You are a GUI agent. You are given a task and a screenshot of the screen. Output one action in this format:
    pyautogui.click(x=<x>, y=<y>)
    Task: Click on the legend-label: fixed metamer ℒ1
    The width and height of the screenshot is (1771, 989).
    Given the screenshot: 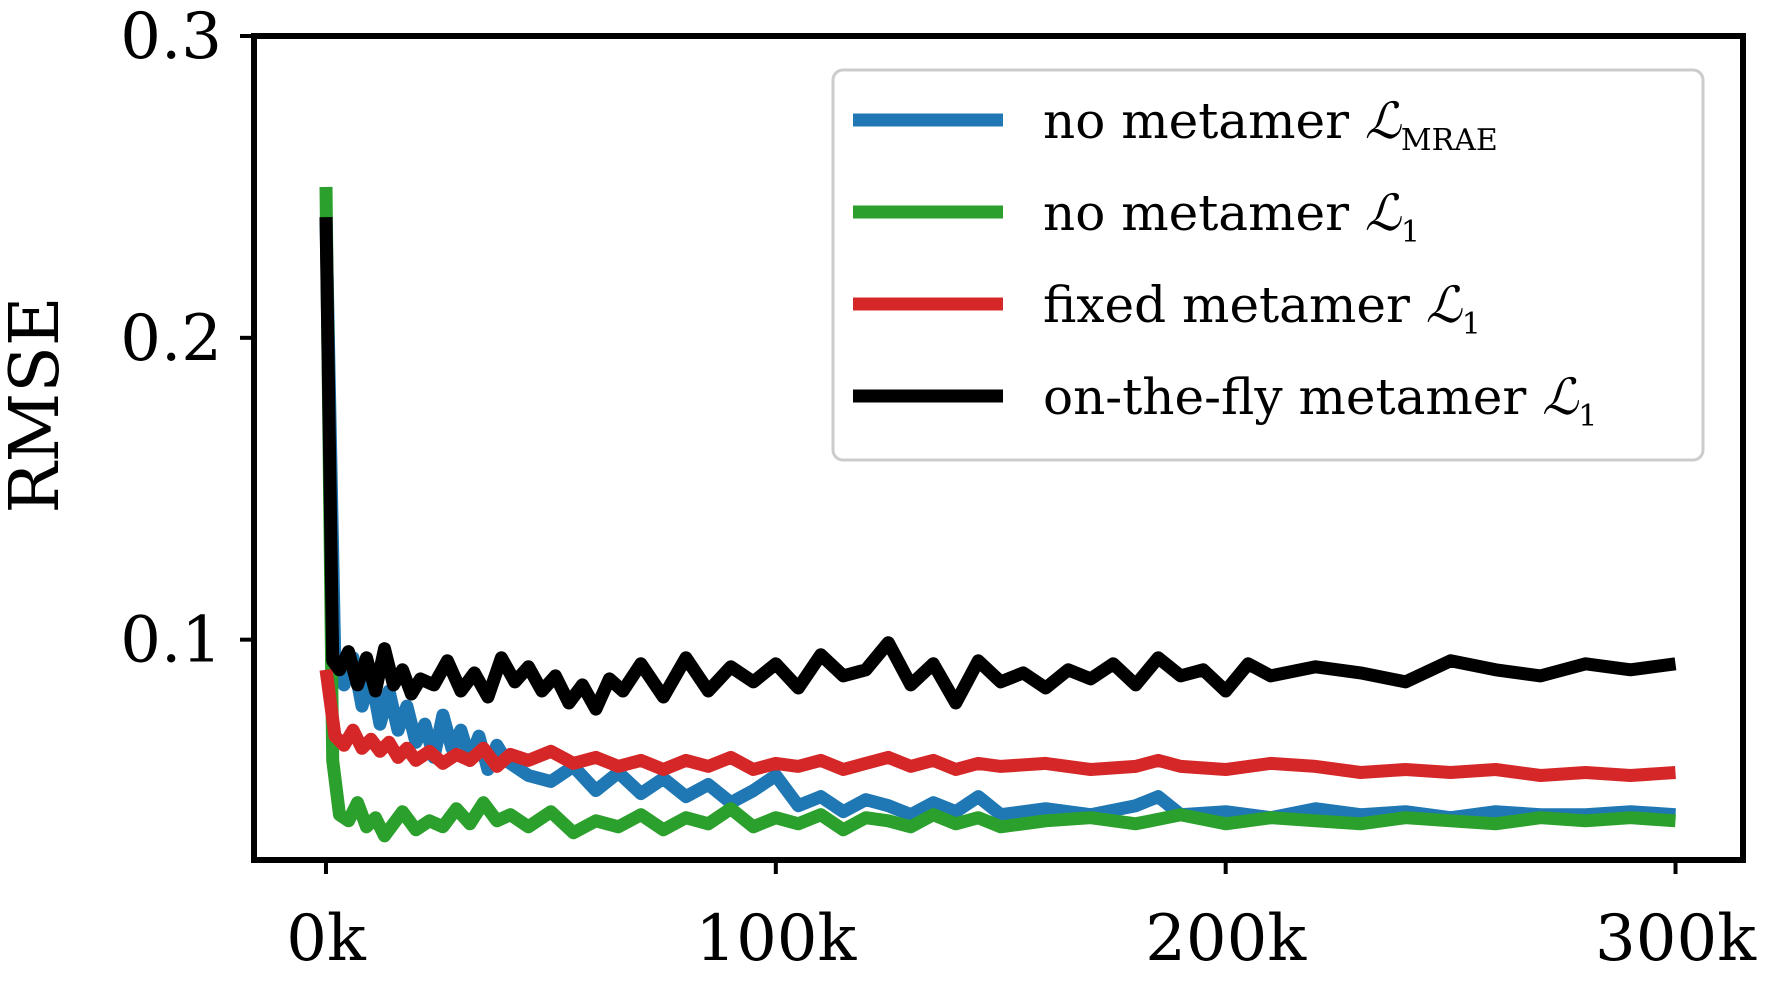 What is the action you would take?
    pyautogui.click(x=1262, y=309)
    